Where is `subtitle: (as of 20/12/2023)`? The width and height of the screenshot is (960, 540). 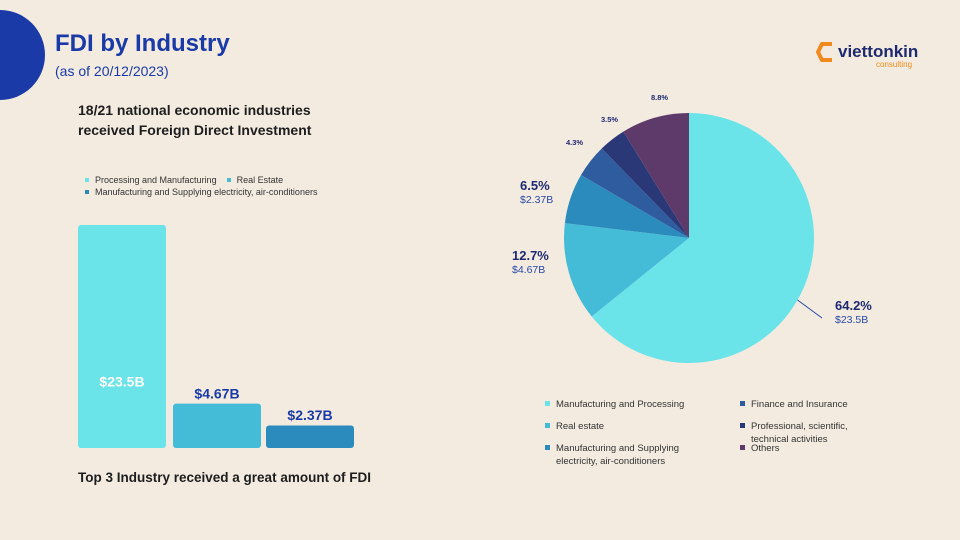
subtitle: (as of 20/12/2023) is located at coordinates (112, 71).